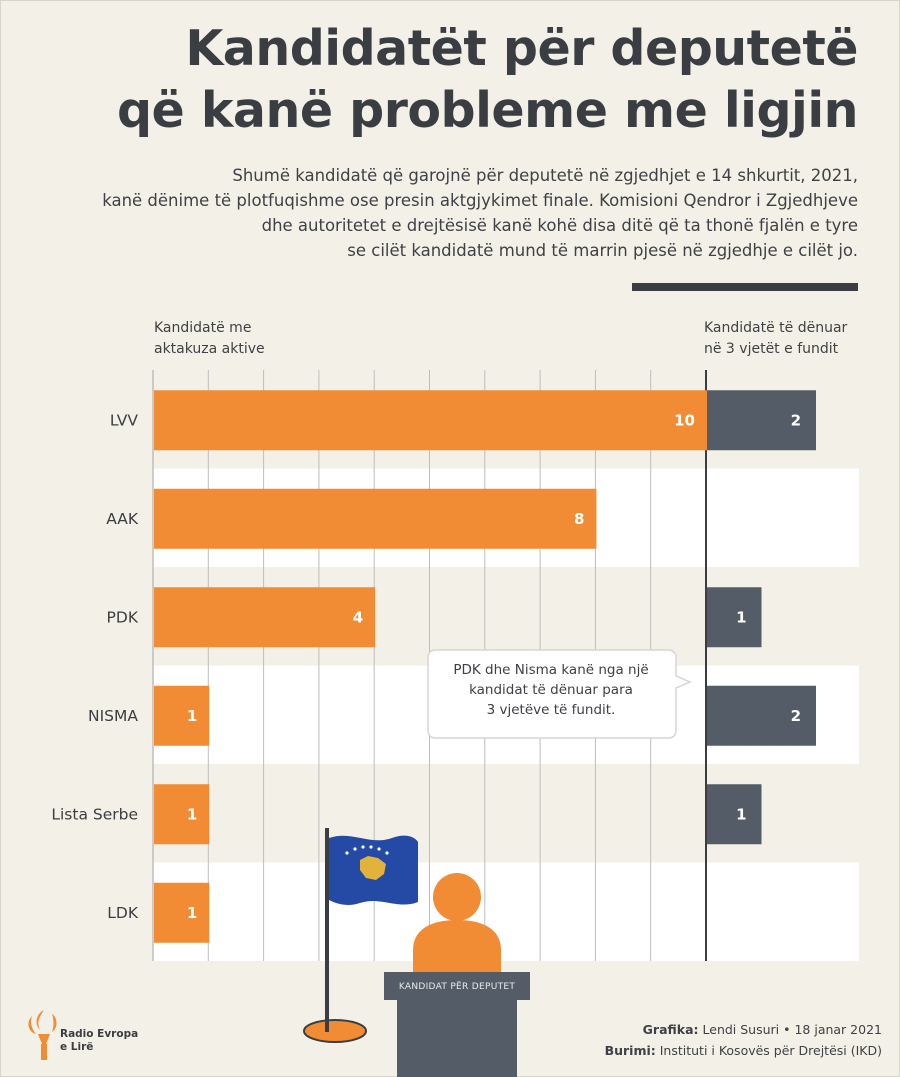 The width and height of the screenshot is (900, 1077). Describe the element at coordinates (209, 349) in the screenshot. I see `left-series-heading-line-2: aktakuza aktive` at that location.